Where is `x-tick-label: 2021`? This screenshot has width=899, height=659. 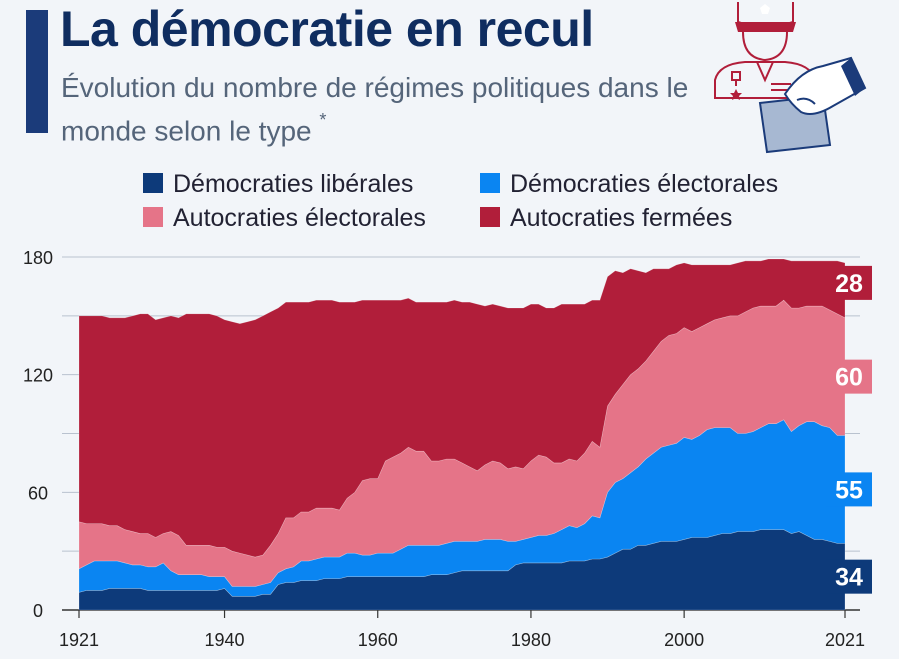
x-tick-label: 2021 is located at coordinates (845, 640).